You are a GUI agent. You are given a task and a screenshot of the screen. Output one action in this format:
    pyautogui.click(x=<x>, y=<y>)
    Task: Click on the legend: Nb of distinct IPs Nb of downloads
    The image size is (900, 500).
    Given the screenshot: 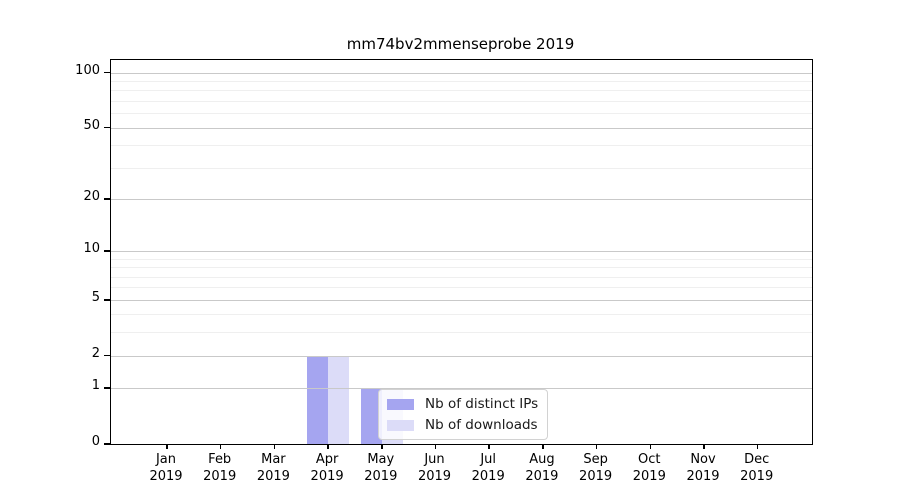 What is the action you would take?
    pyautogui.click(x=463, y=414)
    